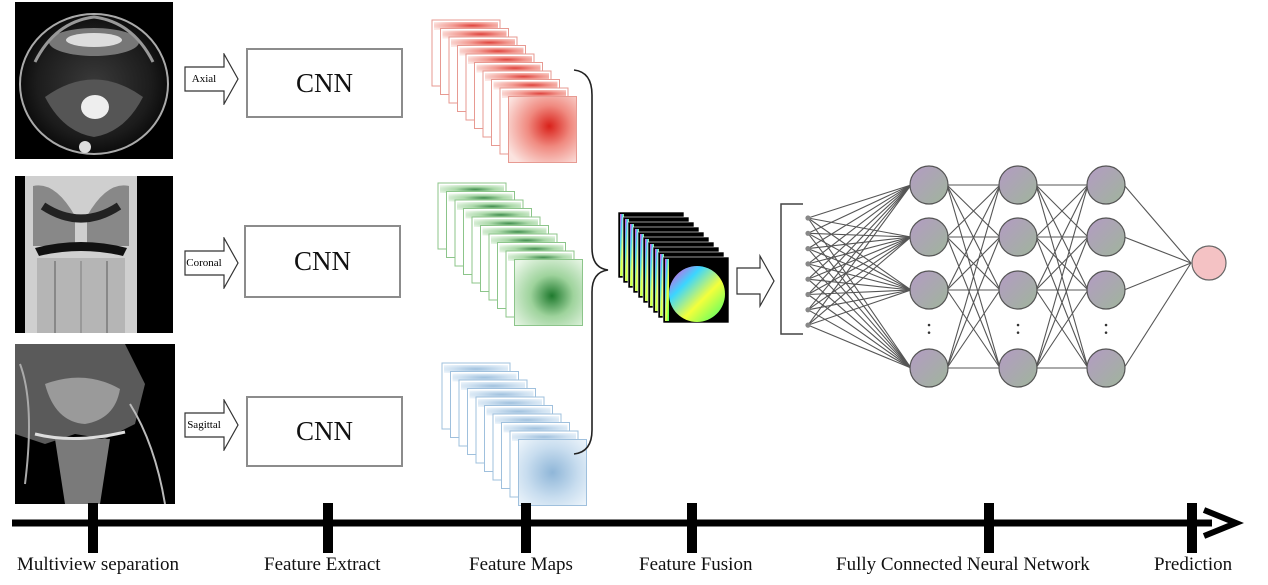 The image size is (1268, 585). I want to click on feature-maps-axial, so click(504, 91).